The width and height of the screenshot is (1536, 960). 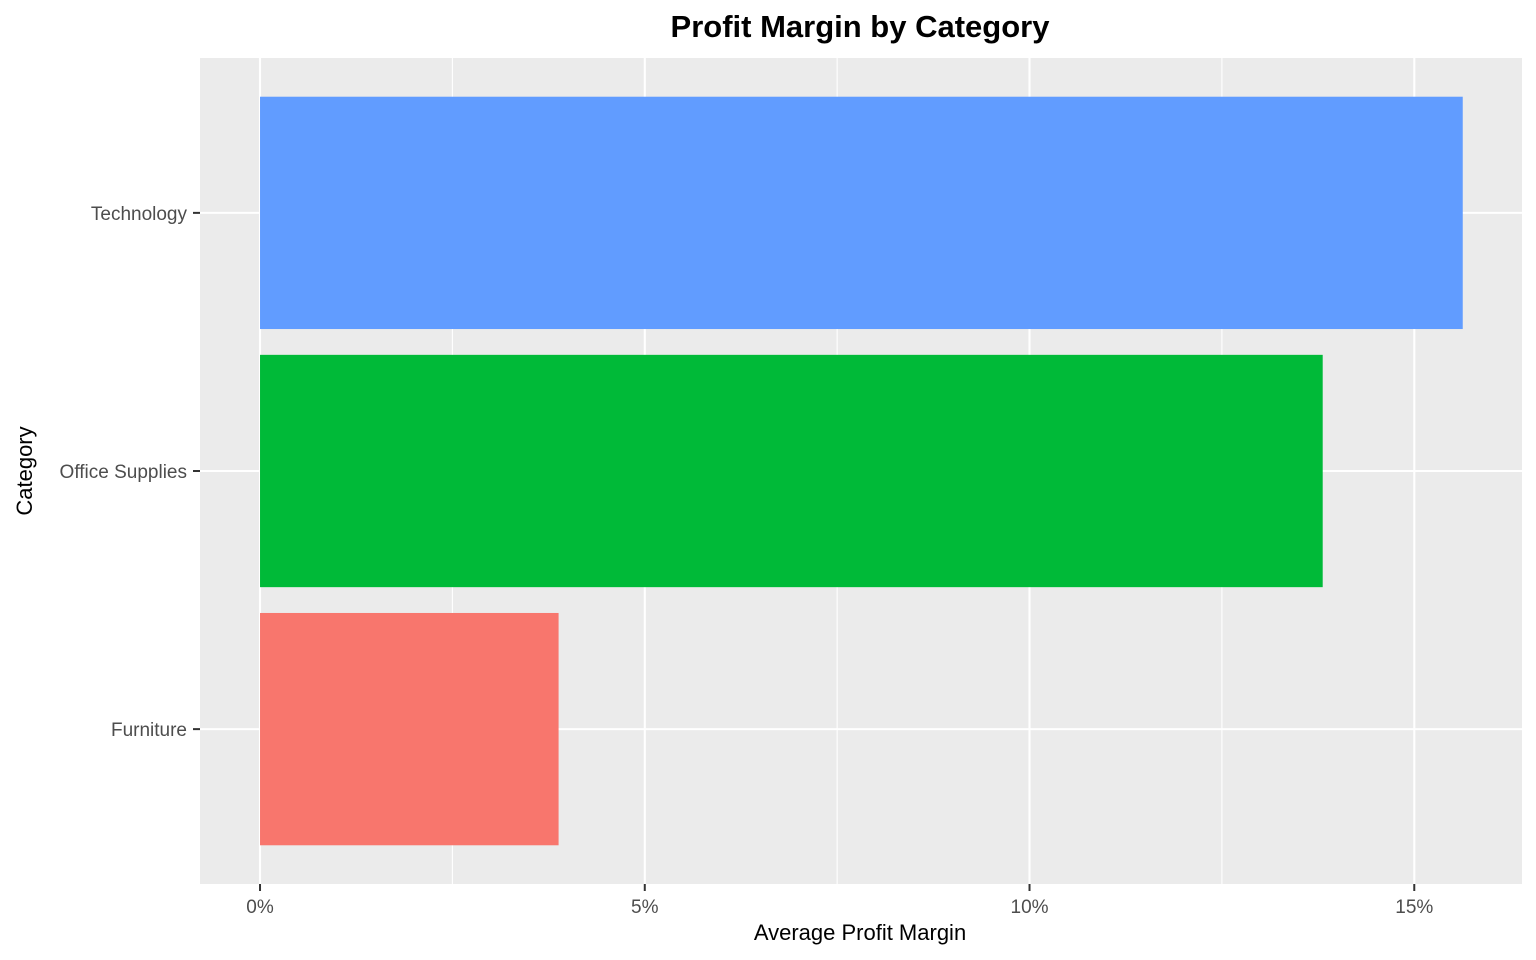 What do you see at coordinates (123, 472) in the screenshot?
I see `y-tick-label: Office Supplies` at bounding box center [123, 472].